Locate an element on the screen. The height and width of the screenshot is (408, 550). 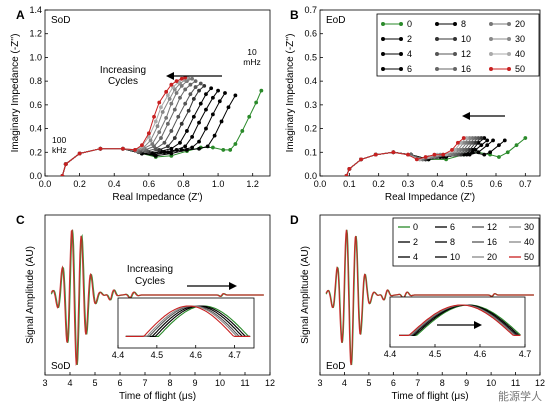
y-tick-label: 0.6 is located at coordinates (310, 34).